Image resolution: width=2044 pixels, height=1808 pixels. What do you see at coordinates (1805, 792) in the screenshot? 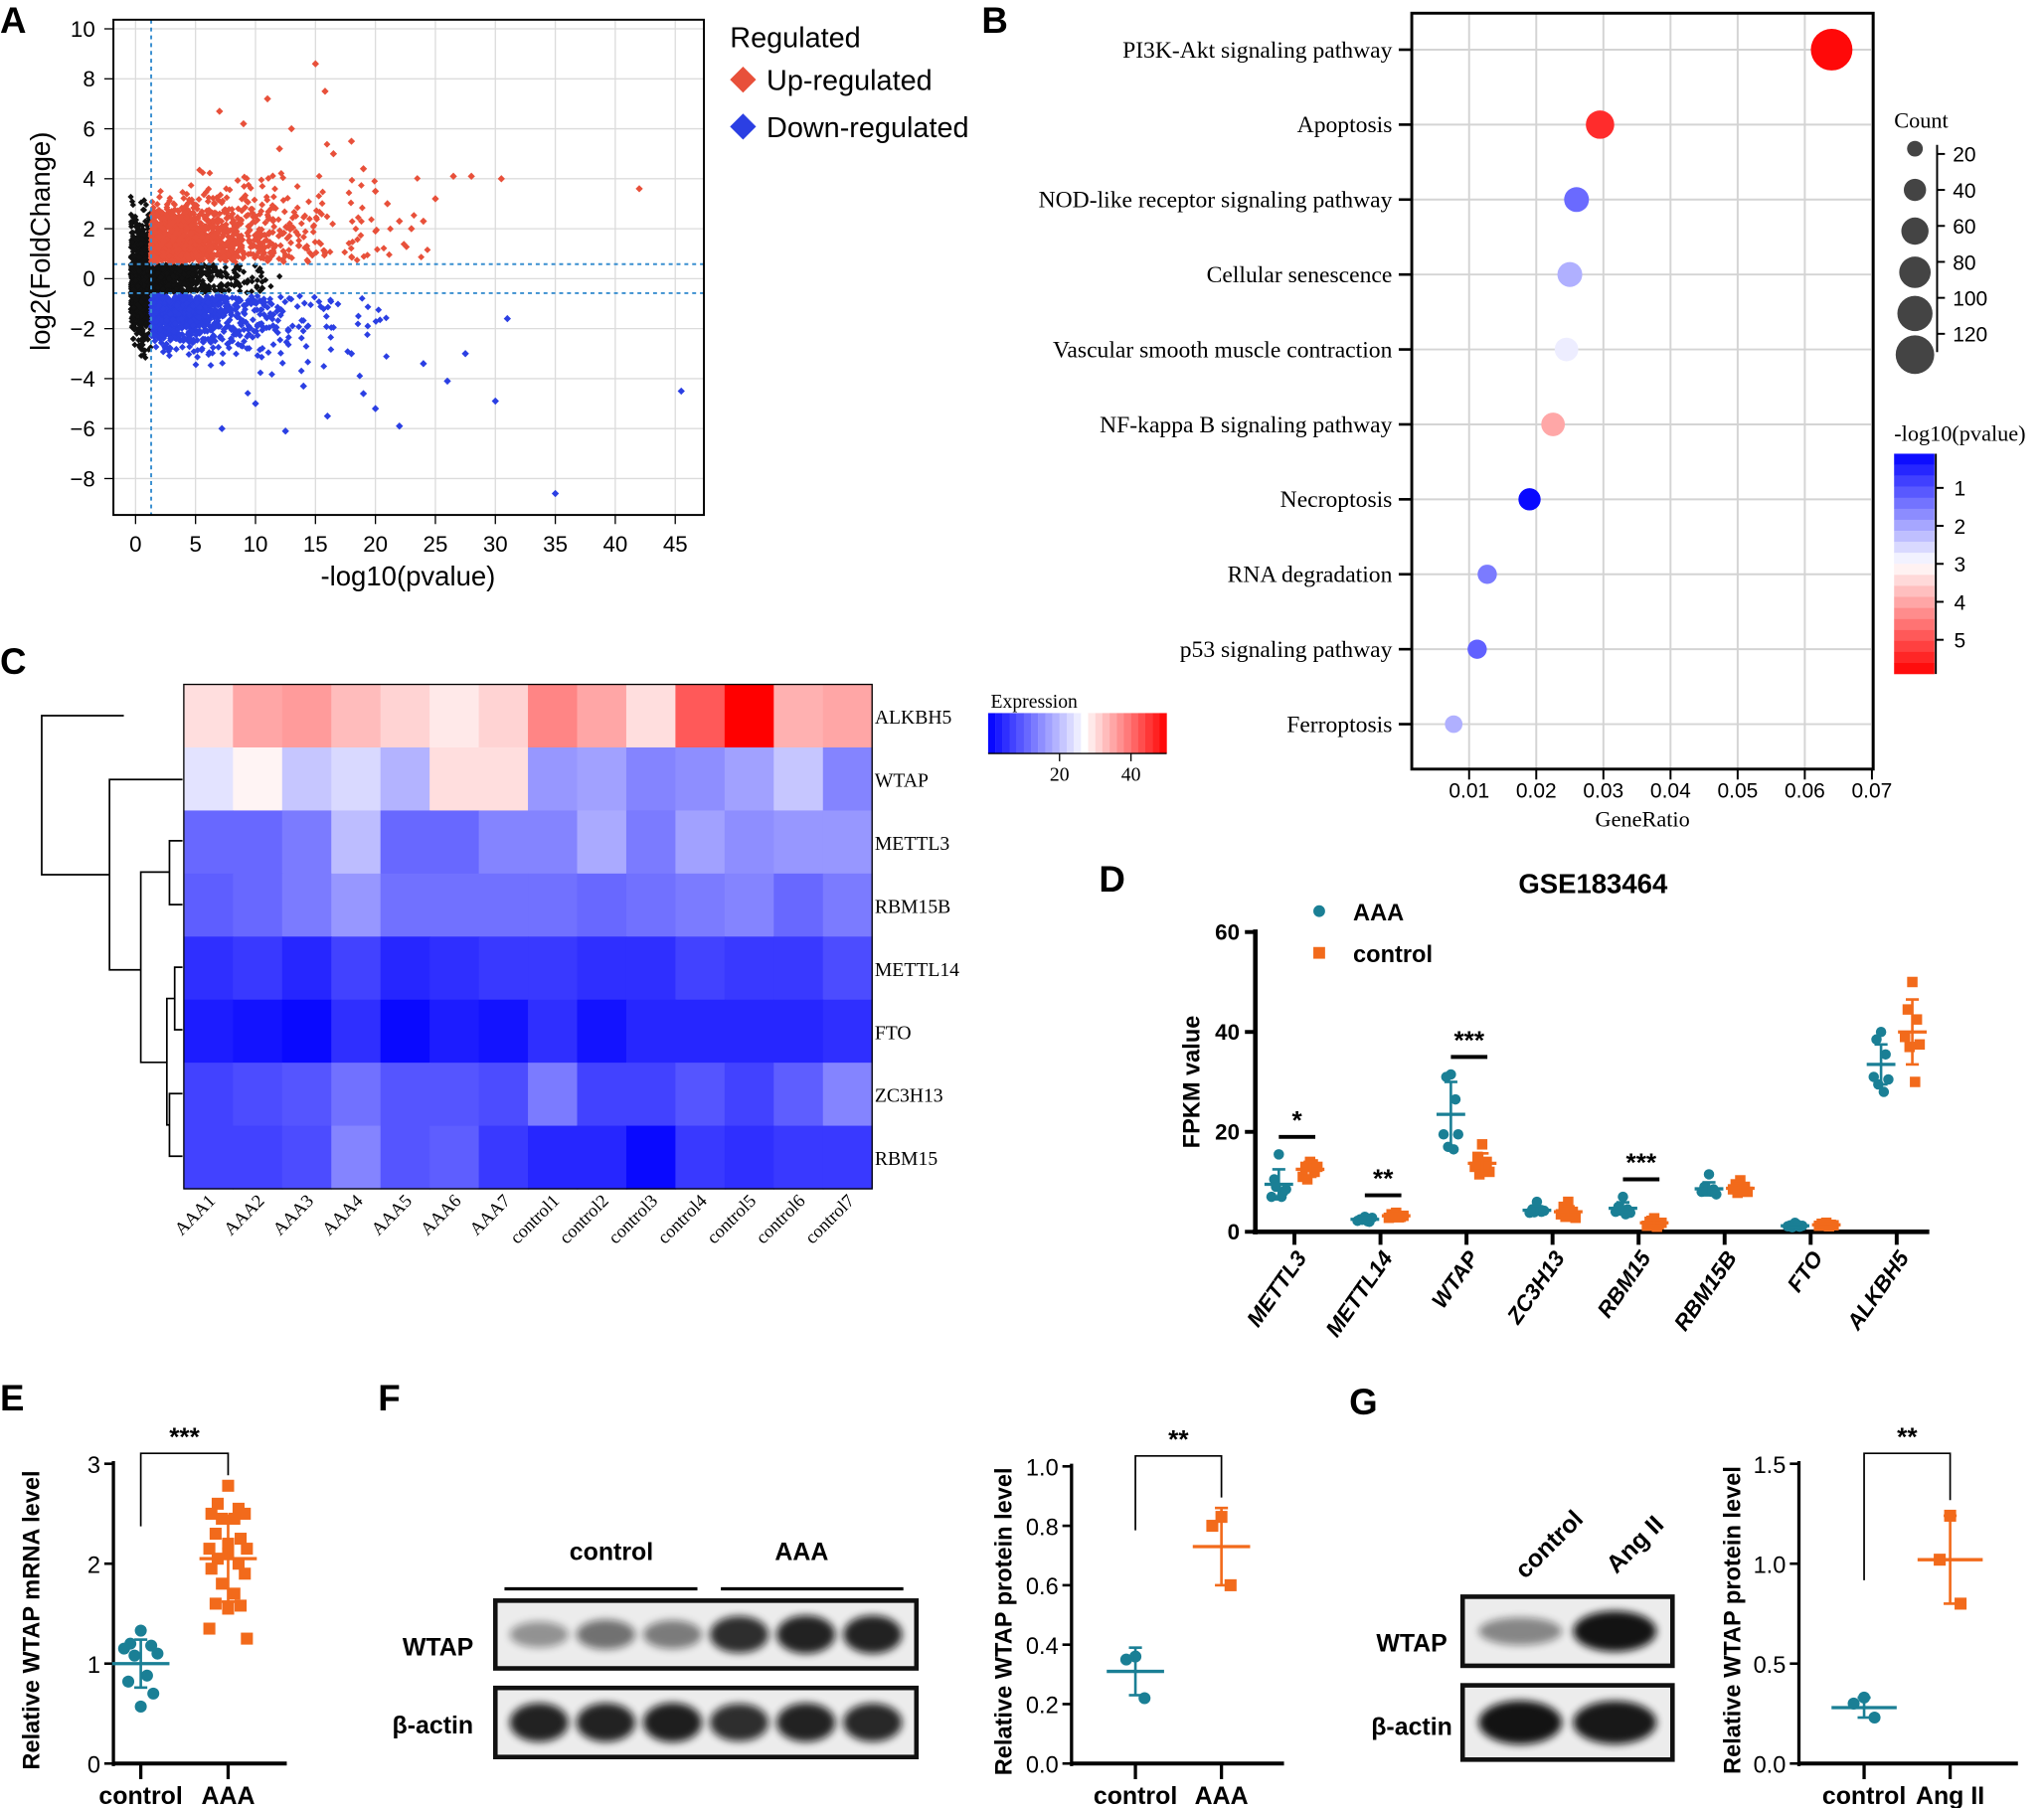
I see `x-tick-label: 0.06` at bounding box center [1805, 792].